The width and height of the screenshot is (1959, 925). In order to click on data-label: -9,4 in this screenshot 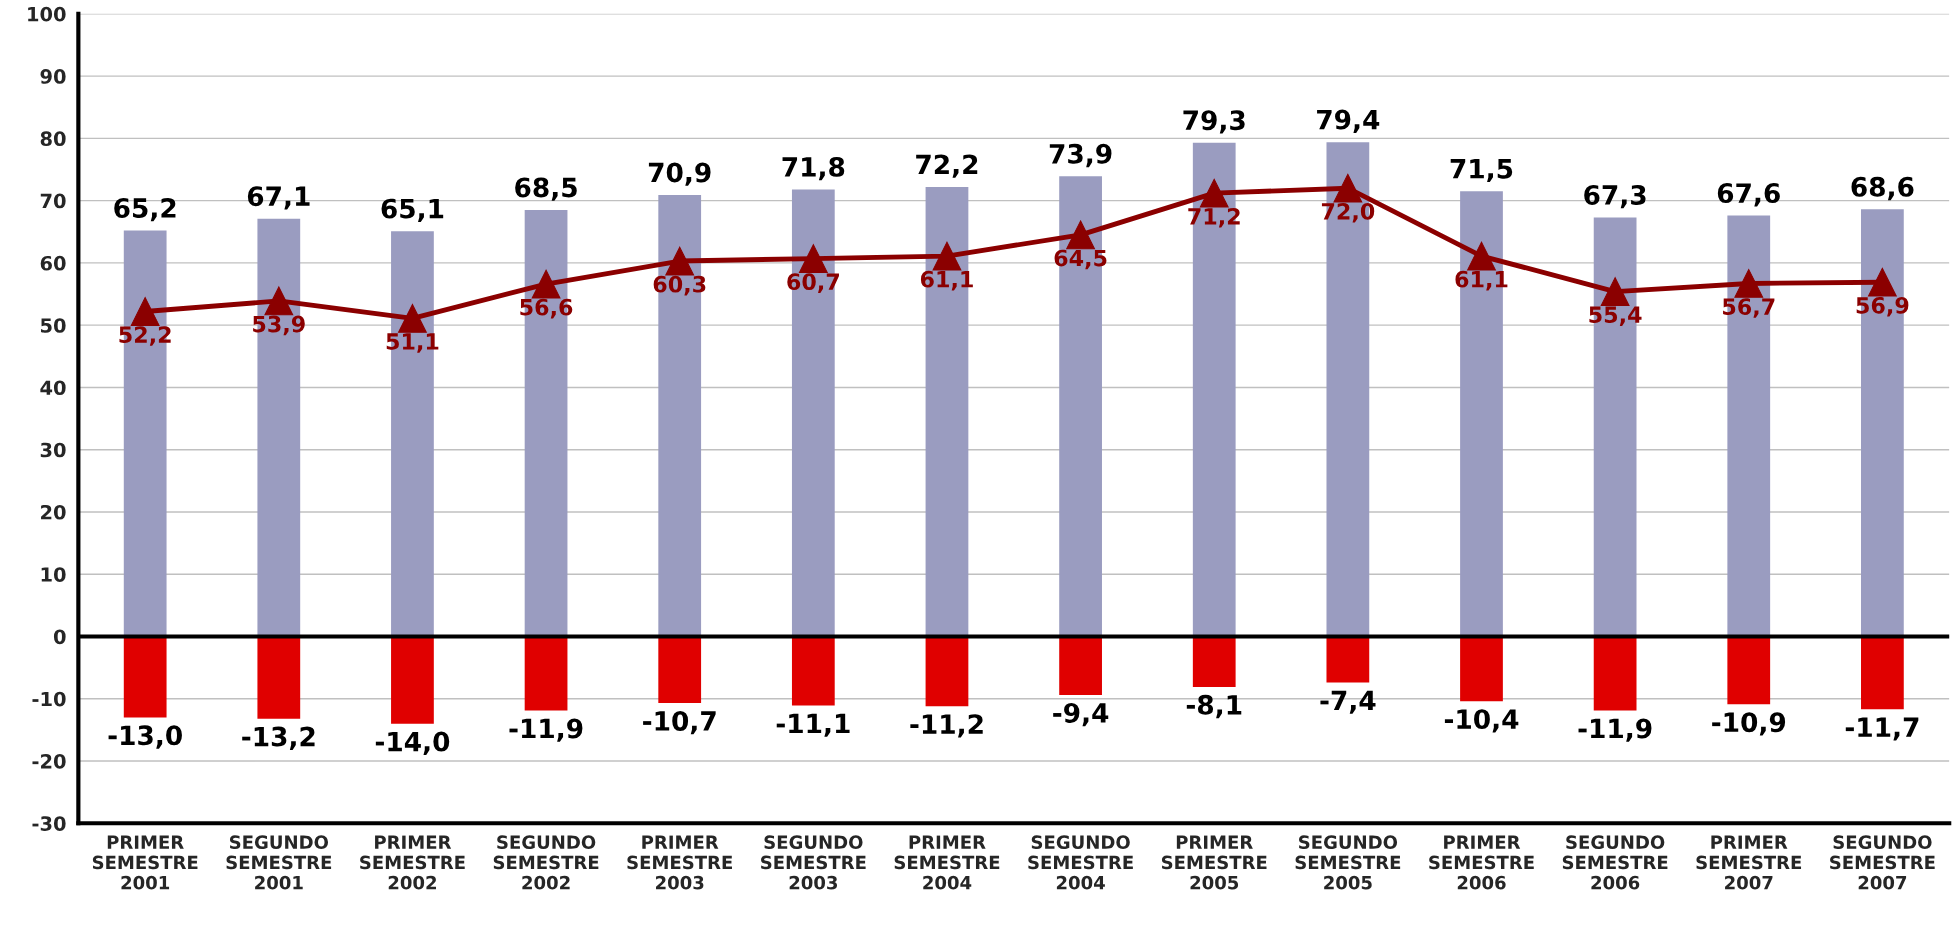, I will do `click(1081, 714)`.